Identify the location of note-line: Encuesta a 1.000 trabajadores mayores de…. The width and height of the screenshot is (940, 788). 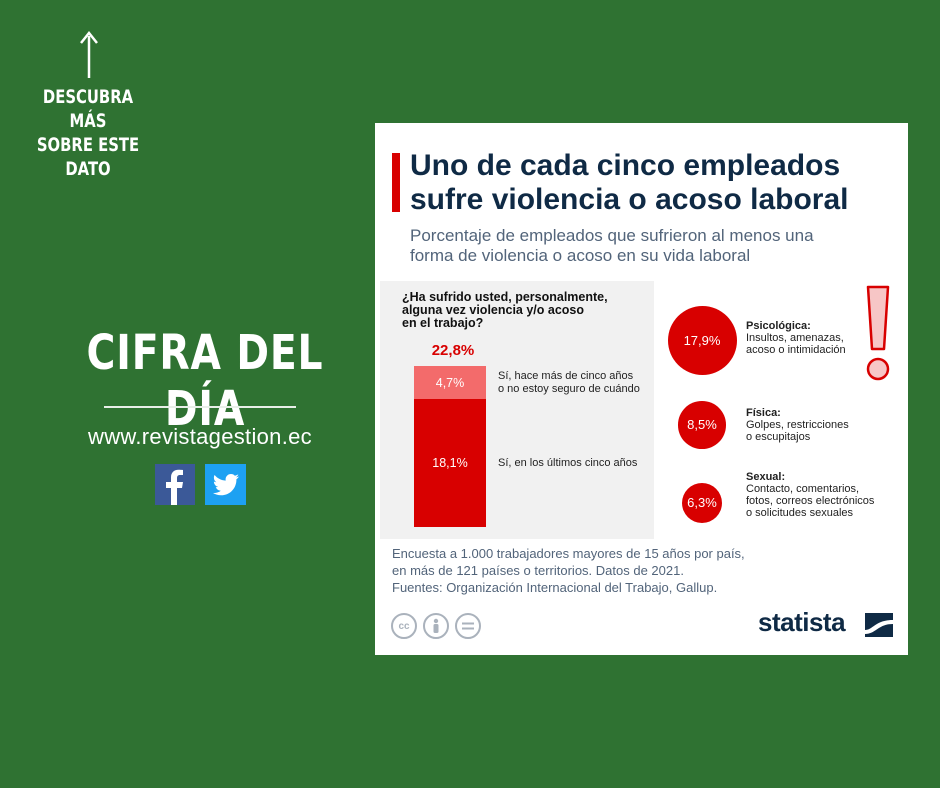
(568, 553).